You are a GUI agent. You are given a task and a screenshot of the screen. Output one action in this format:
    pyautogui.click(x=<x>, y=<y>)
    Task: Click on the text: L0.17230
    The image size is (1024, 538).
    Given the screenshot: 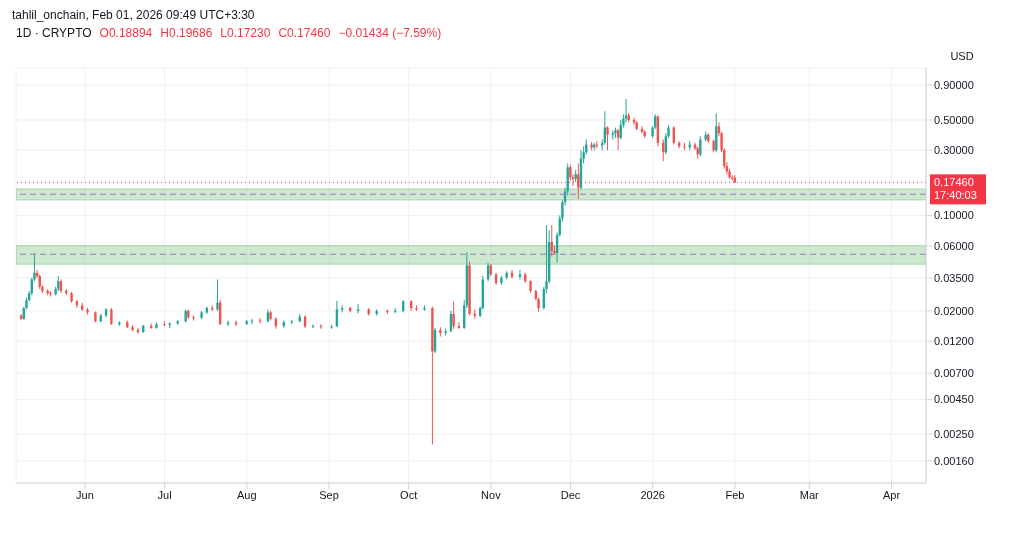 What is the action you would take?
    pyautogui.click(x=245, y=34)
    